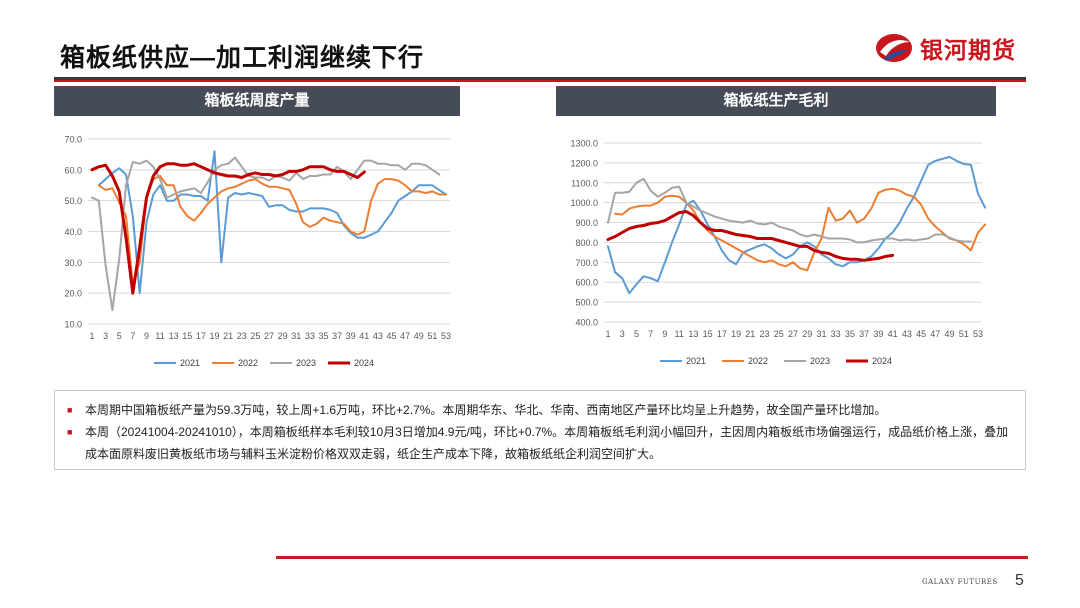 The height and width of the screenshot is (608, 1080). I want to click on y-tick-label: 70.0, so click(73, 140).